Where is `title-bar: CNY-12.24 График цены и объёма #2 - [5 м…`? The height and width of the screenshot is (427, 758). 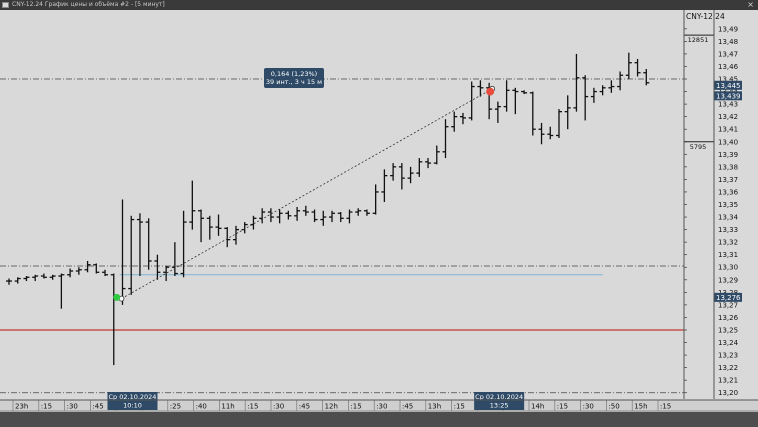 title-bar: CNY-12.24 График цены и объёма #2 - [5 м… is located at coordinates (379, 5).